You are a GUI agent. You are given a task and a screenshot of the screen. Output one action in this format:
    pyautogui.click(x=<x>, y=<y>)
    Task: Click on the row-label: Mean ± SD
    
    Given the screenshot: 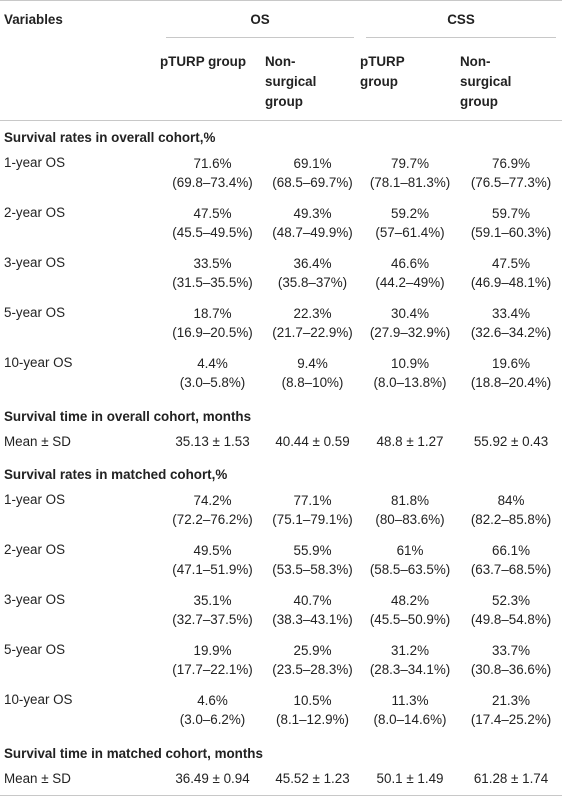 What is the action you would take?
    pyautogui.click(x=37, y=441)
    